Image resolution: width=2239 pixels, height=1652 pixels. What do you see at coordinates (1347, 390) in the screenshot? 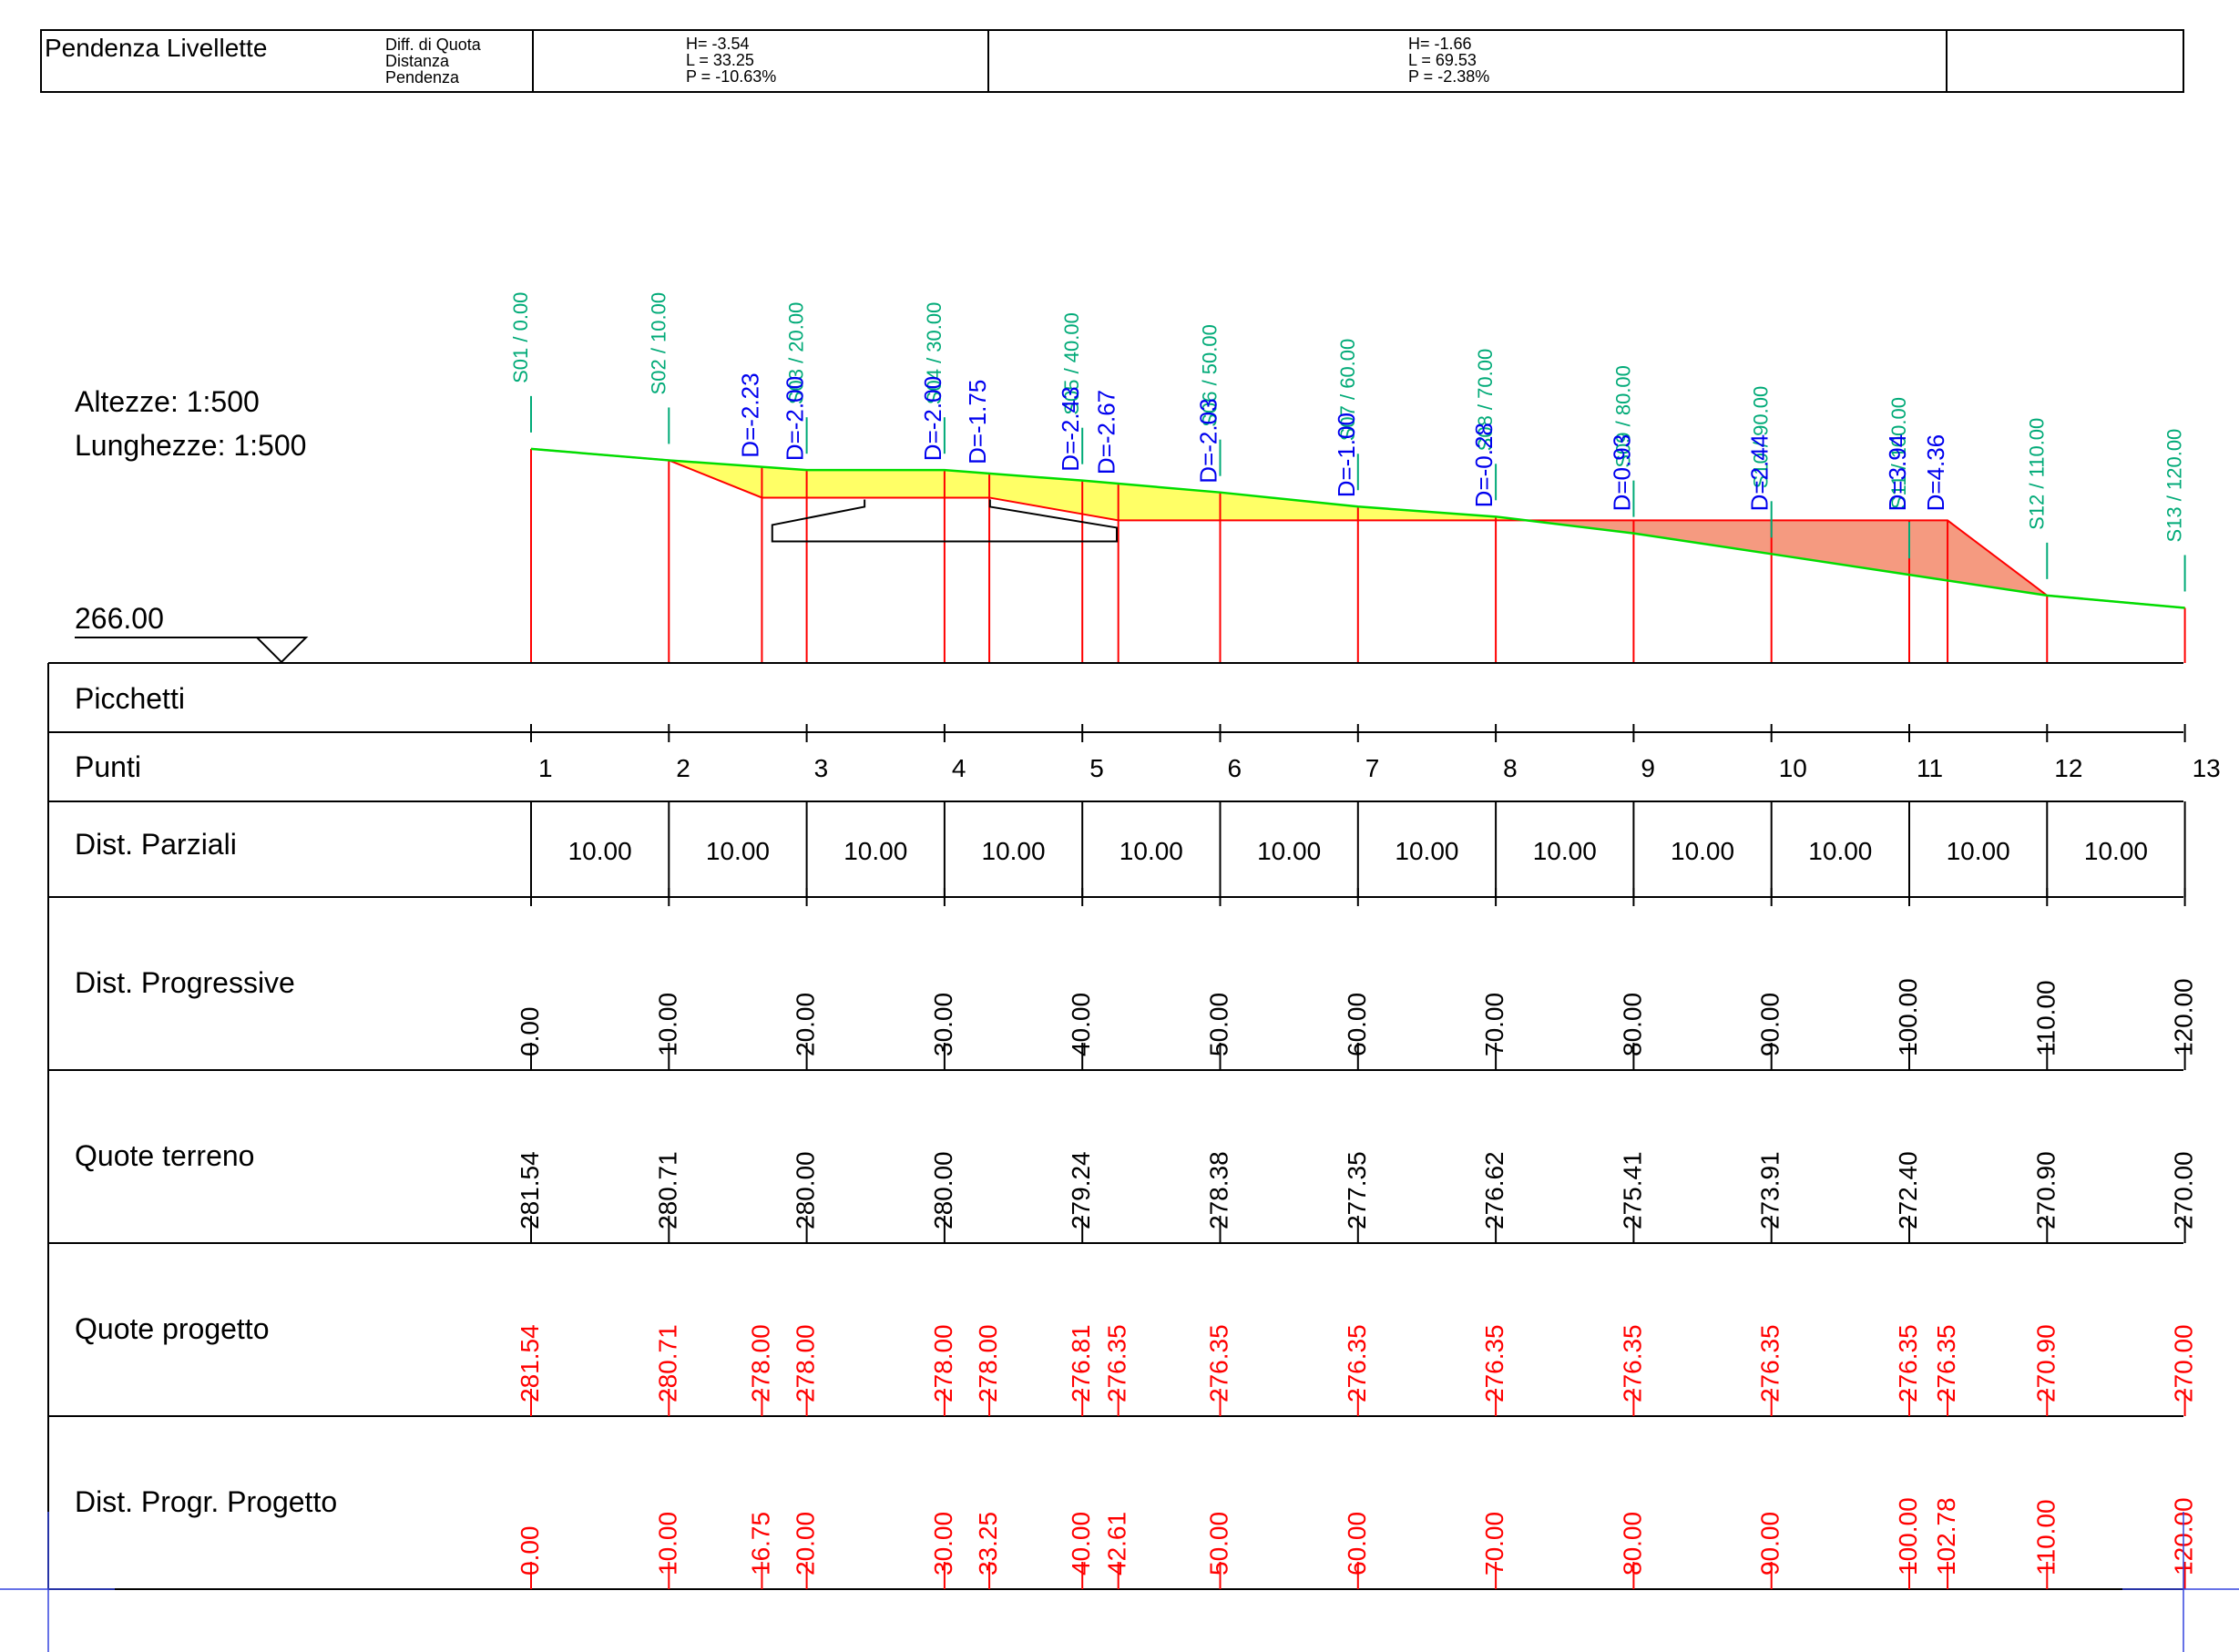
I see `section-label: S07 / 60.00` at bounding box center [1347, 390].